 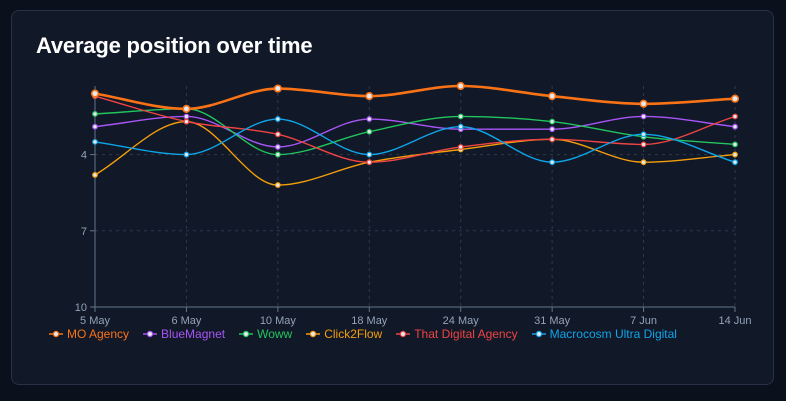 I want to click on legend-item: Woww, so click(x=265, y=334).